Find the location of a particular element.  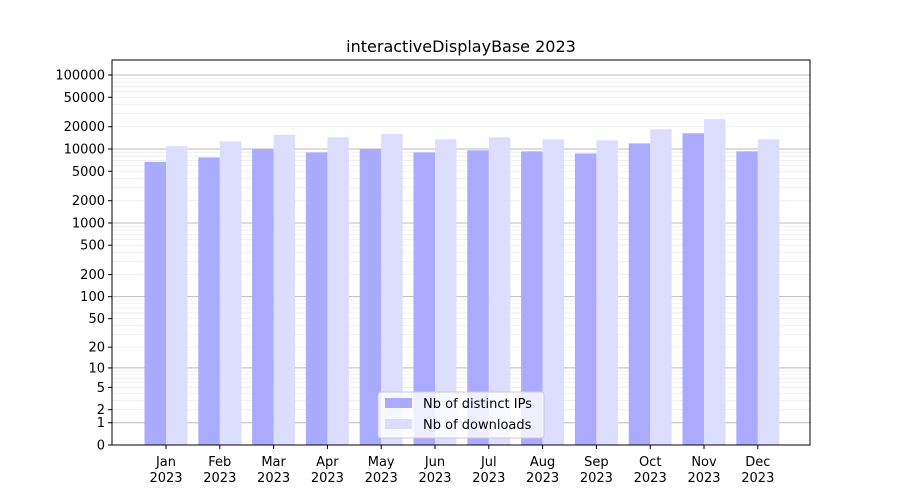

legend-box is located at coordinates (461, 415).